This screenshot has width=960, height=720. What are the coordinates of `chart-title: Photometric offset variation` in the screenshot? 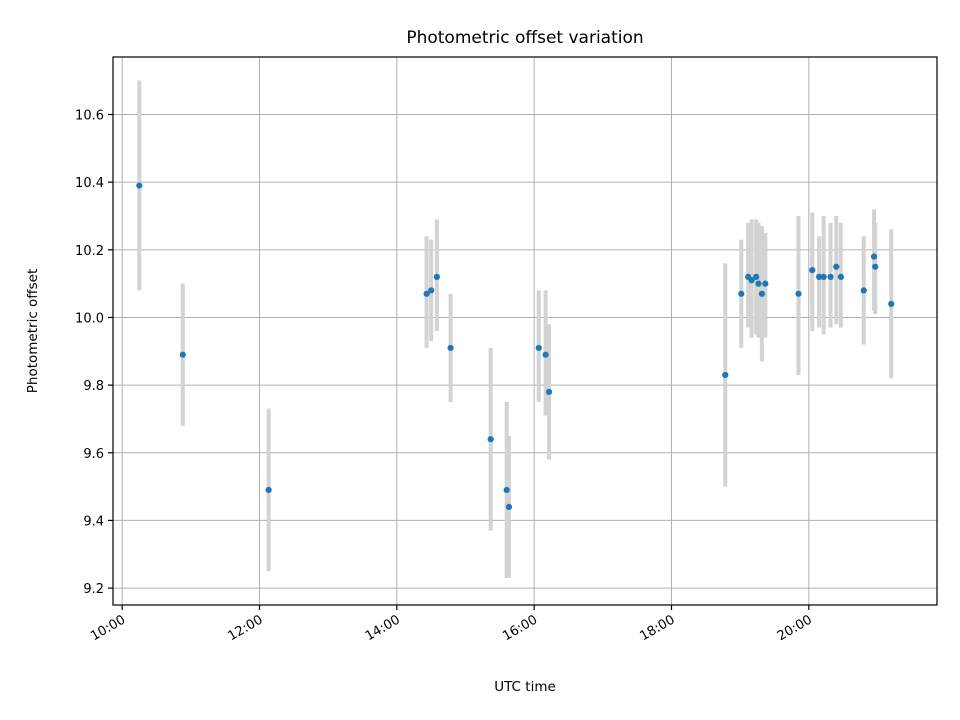 It's located at (524, 38).